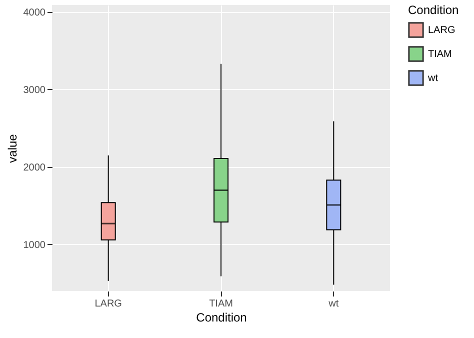 The image size is (474, 338). Describe the element at coordinates (108, 304) in the screenshot. I see `x-tick-label: LARG` at that location.